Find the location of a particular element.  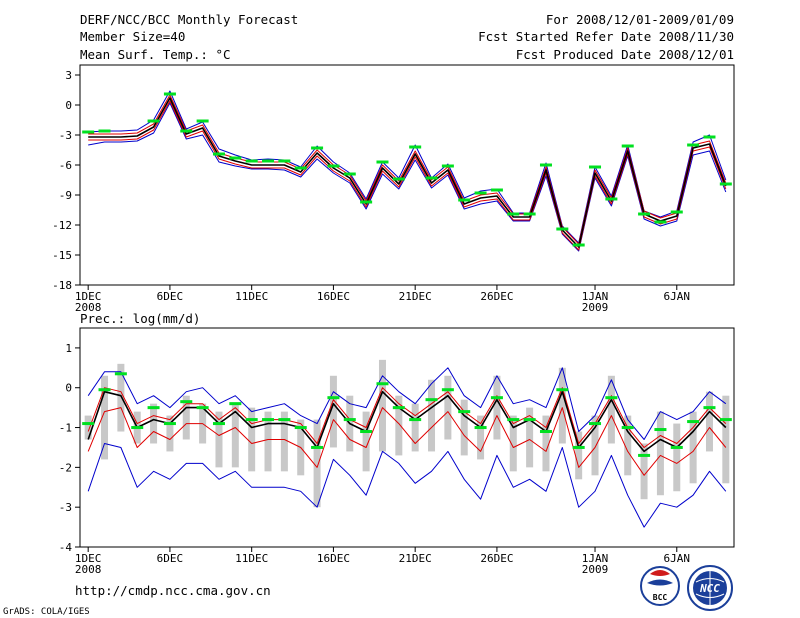

bcc-logo-ring is located at coordinates (660, 586).